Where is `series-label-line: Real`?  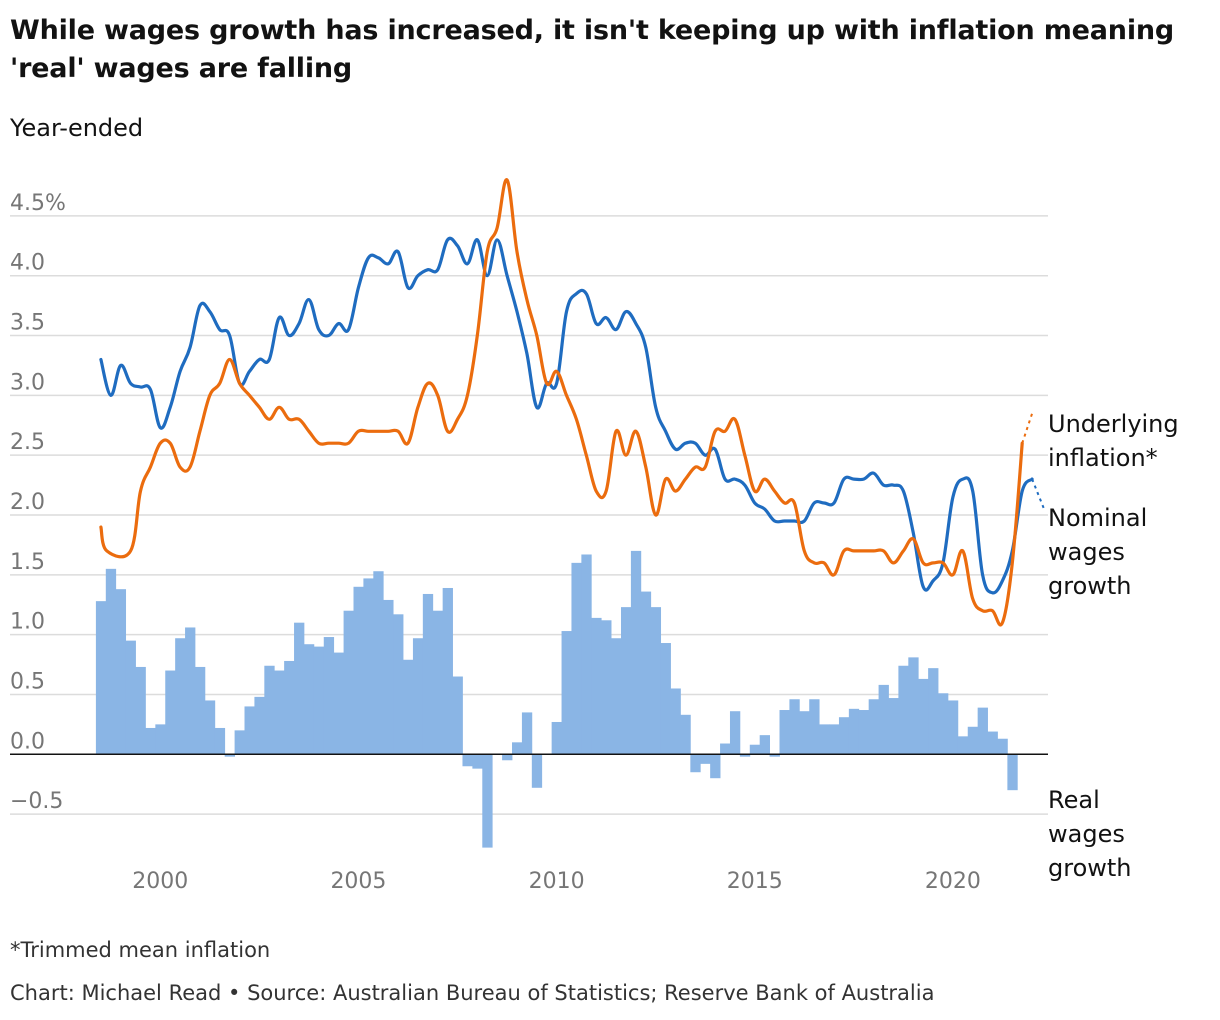 series-label-line: Real is located at coordinates (1074, 800).